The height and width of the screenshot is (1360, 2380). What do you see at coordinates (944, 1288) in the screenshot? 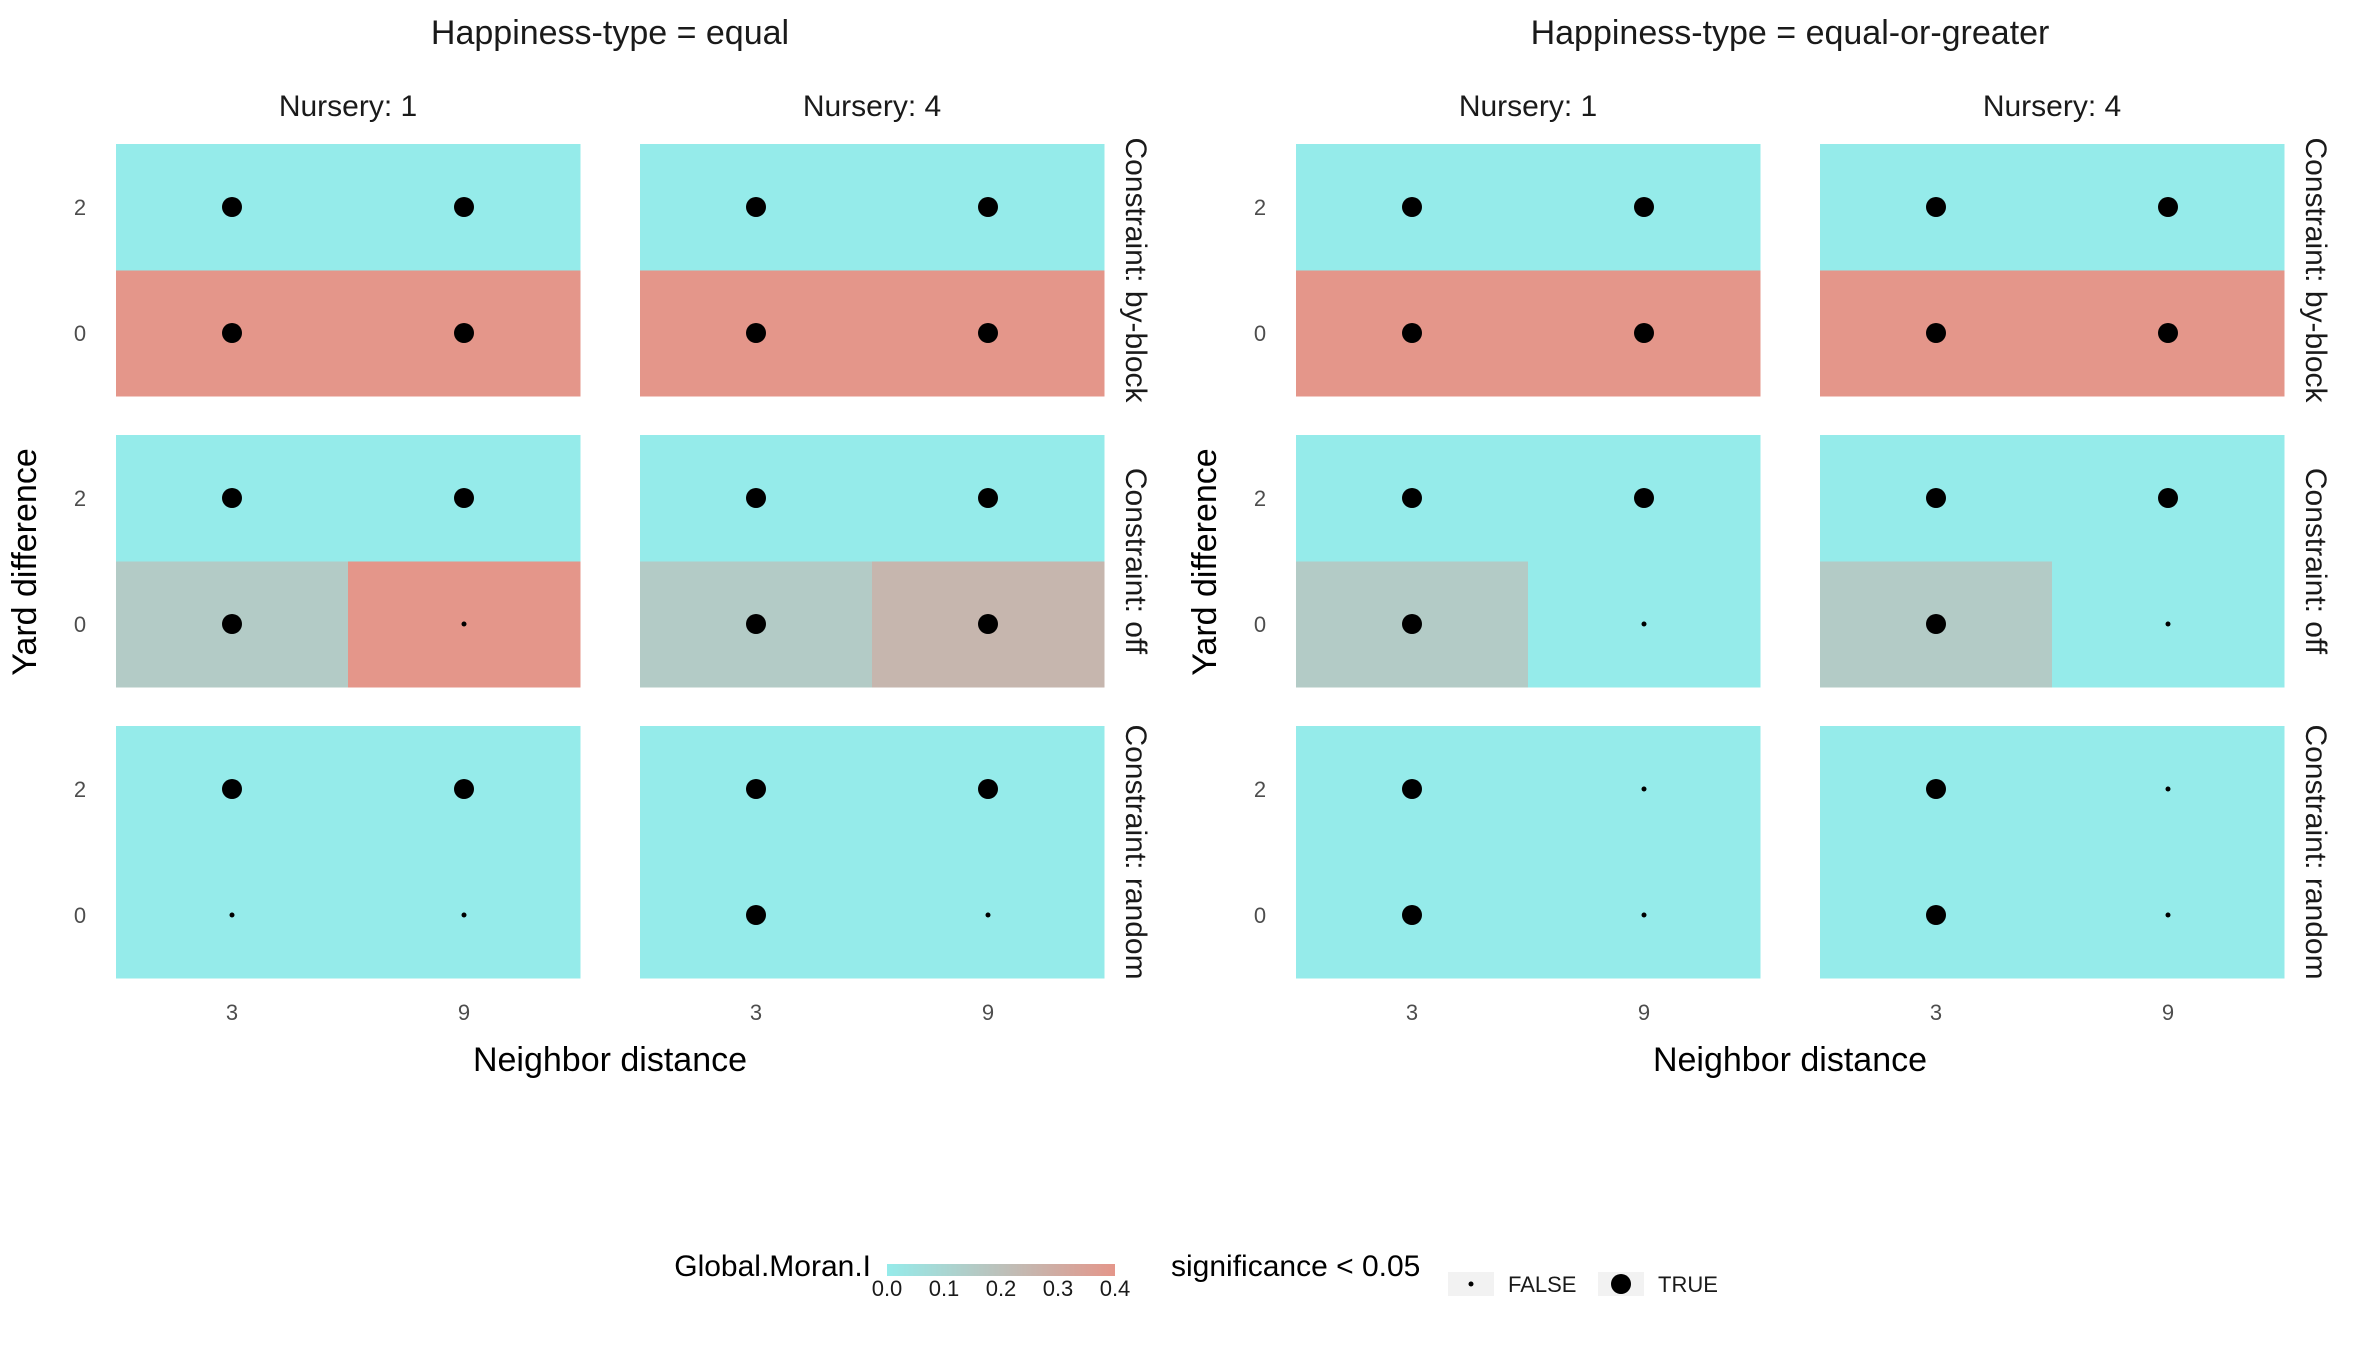
I see `fill-legend-tick-label: 0.1` at bounding box center [944, 1288].